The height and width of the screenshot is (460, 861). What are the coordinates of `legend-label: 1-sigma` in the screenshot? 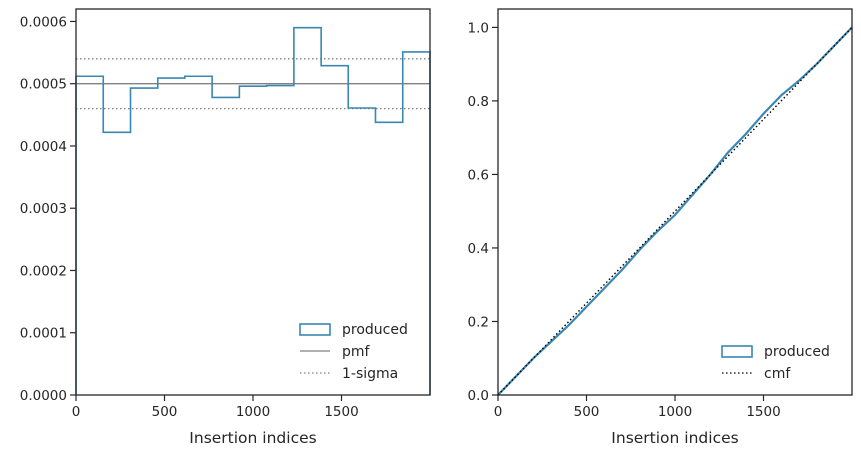 It's located at (370, 374).